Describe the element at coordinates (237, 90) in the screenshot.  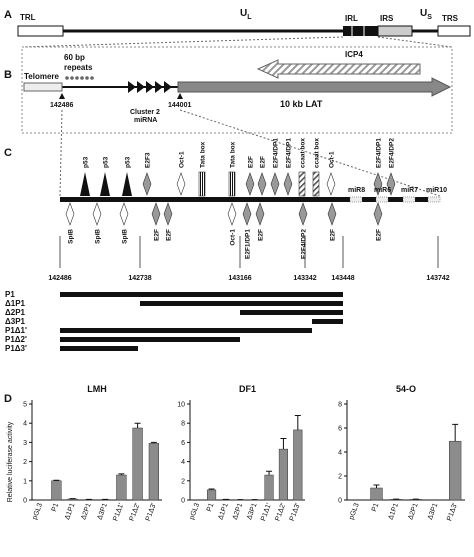
I see `zoom-box` at that location.